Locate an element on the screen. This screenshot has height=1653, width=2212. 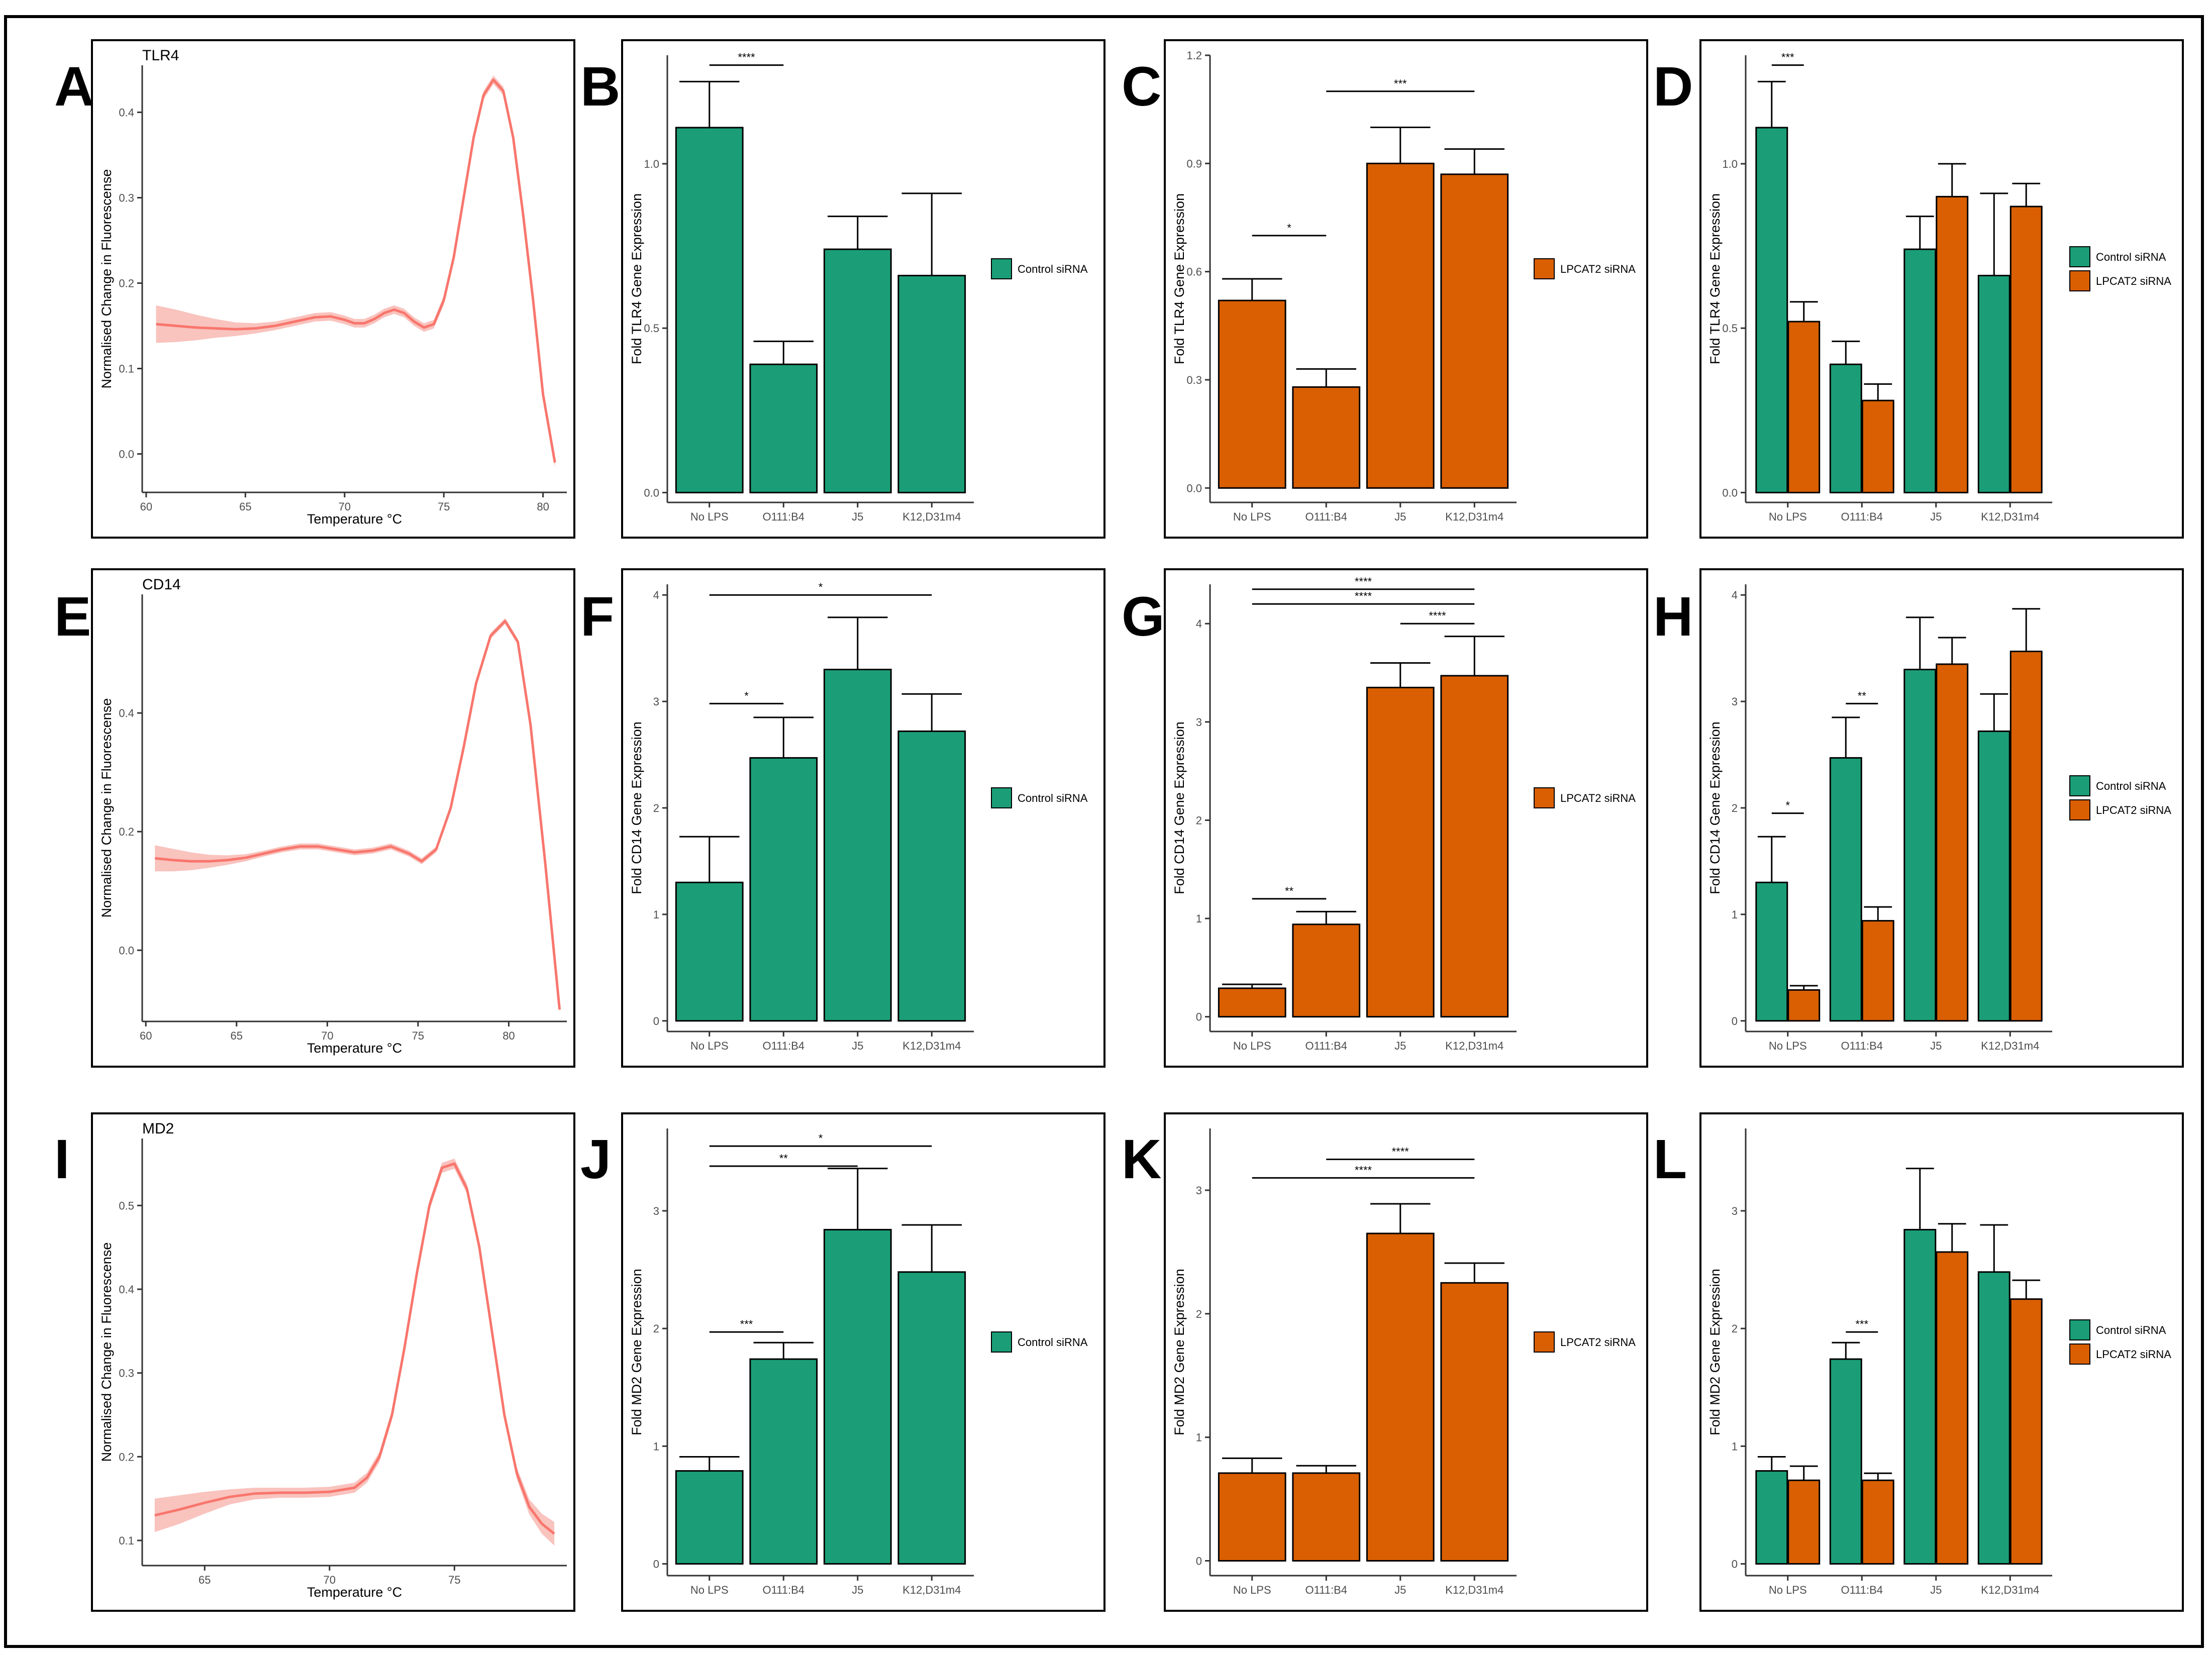
panel-letter-B: B is located at coordinates (600, 87).